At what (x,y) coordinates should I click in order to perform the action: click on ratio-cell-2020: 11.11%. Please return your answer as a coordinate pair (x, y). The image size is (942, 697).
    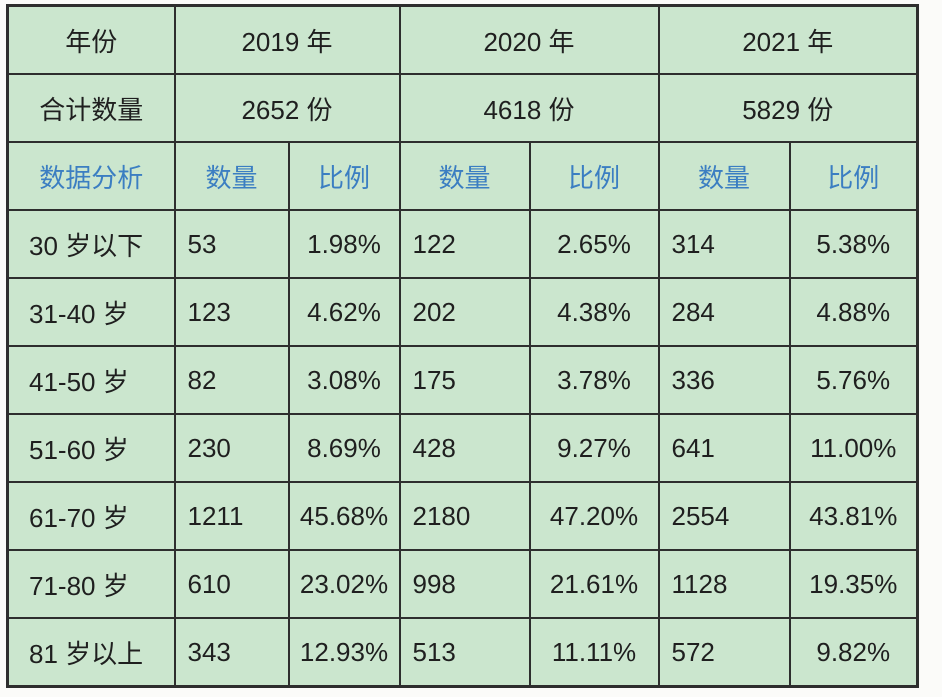
    Looking at the image, I should click on (594, 652).